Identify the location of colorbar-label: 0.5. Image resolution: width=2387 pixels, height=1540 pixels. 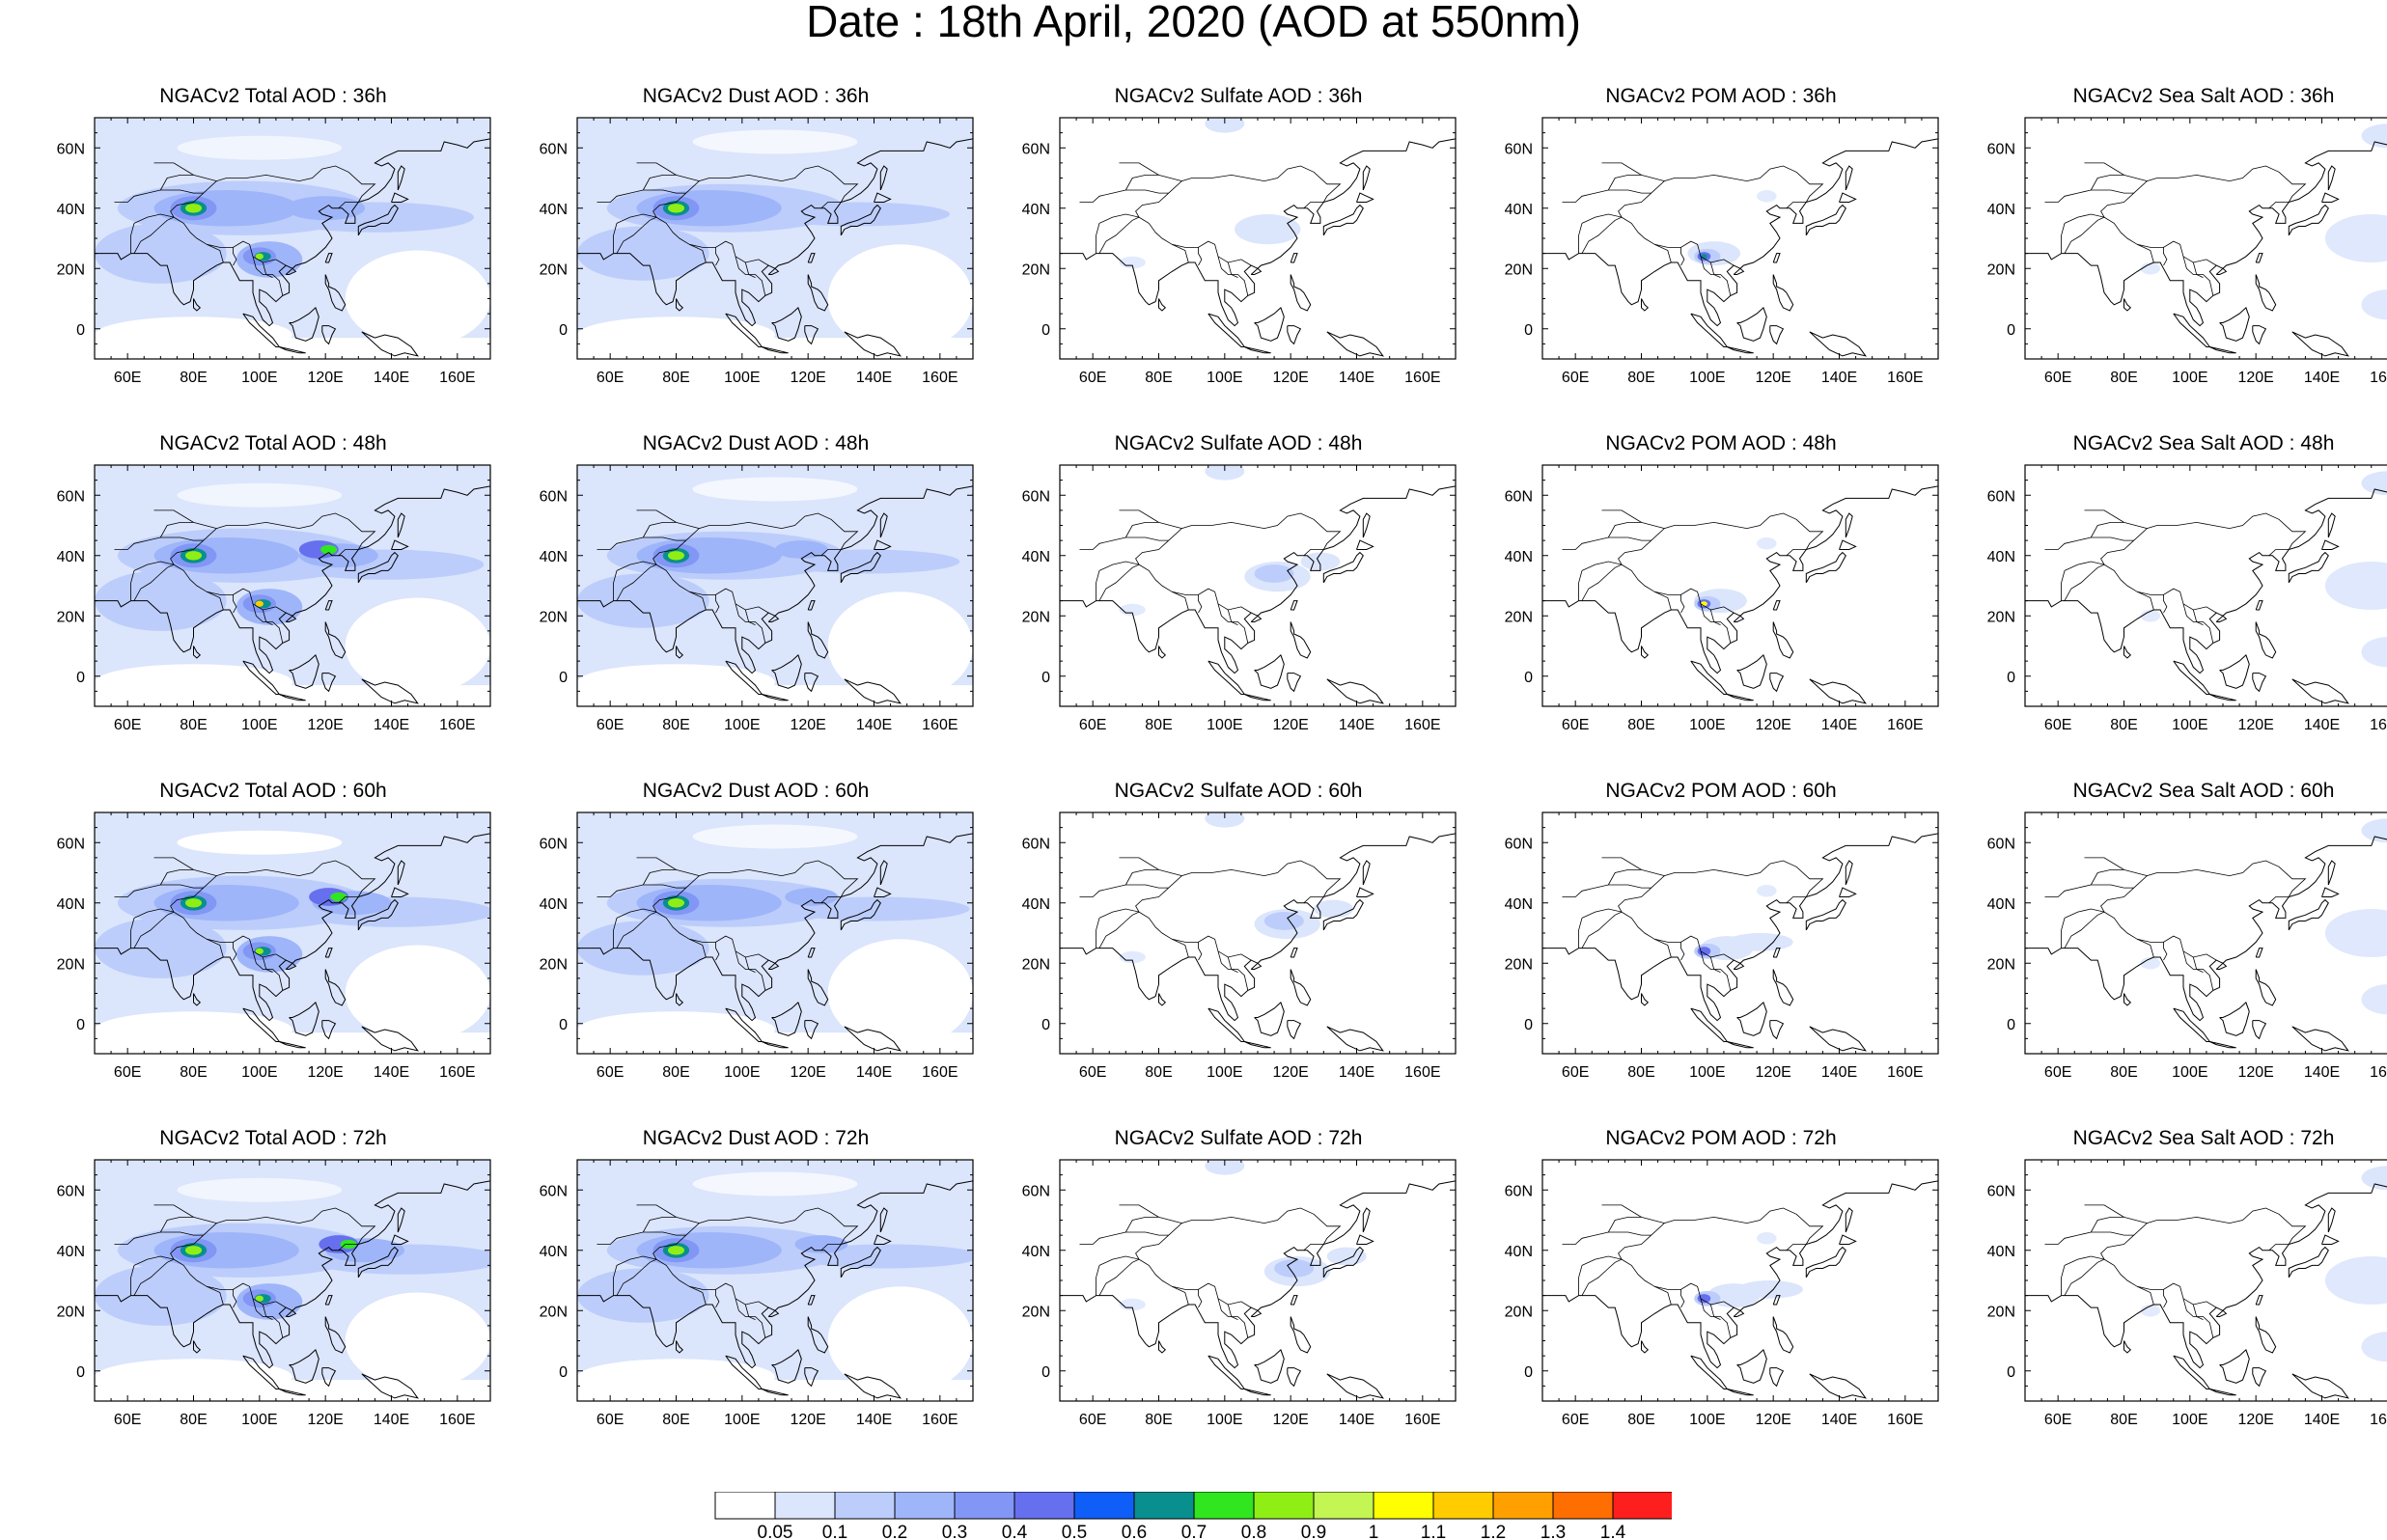
(1074, 1531).